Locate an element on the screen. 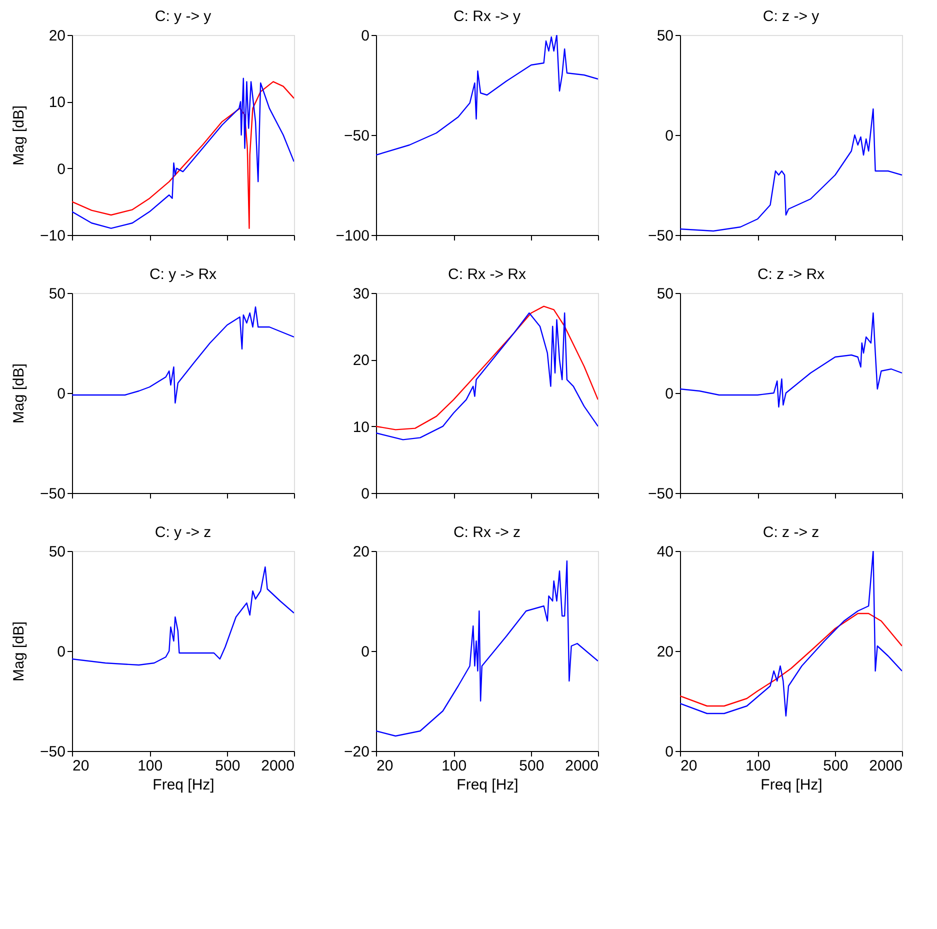 This screenshot has width=937, height=929. chart-title: C: z -> y is located at coordinates (791, 16).